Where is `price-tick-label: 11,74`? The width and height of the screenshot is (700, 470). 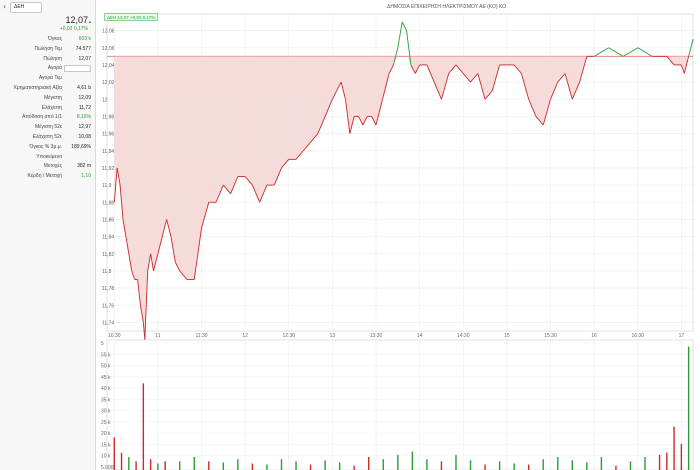
price-tick-label: 11,74 is located at coordinates (108, 323).